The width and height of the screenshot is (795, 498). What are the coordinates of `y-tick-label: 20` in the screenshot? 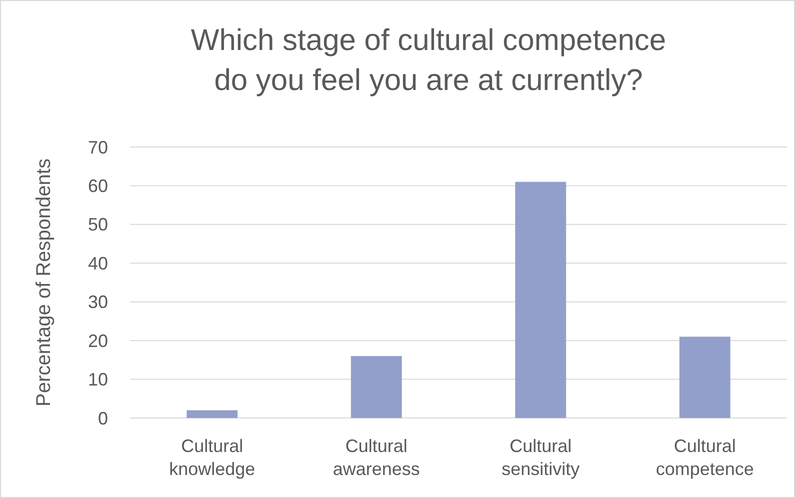 It's located at (98, 340).